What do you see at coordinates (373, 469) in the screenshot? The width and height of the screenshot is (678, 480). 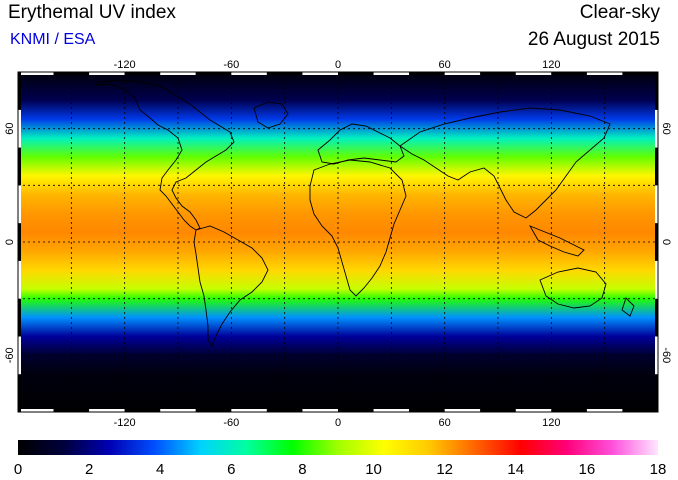 I see `colorbar-tick-label: 10` at bounding box center [373, 469].